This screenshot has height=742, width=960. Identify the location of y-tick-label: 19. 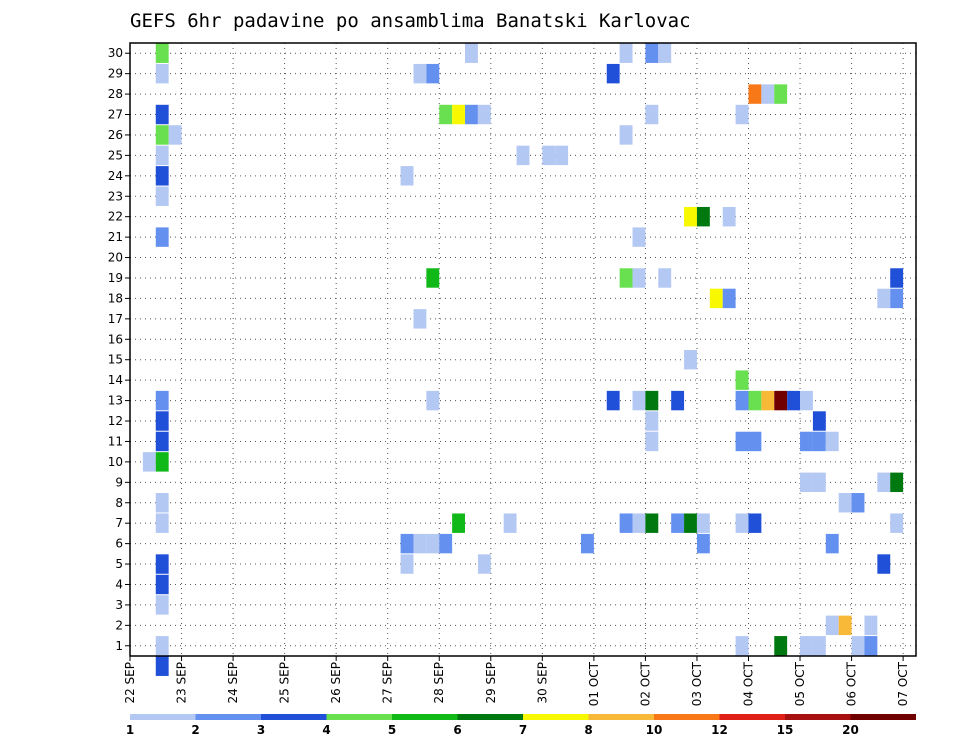
(115, 278).